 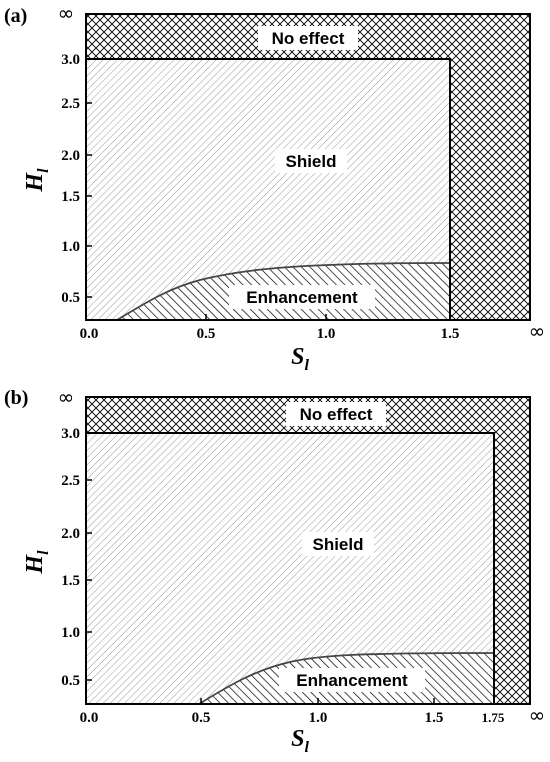 What do you see at coordinates (537, 331) in the screenshot?
I see `panel-a-x-infinity: ∞` at bounding box center [537, 331].